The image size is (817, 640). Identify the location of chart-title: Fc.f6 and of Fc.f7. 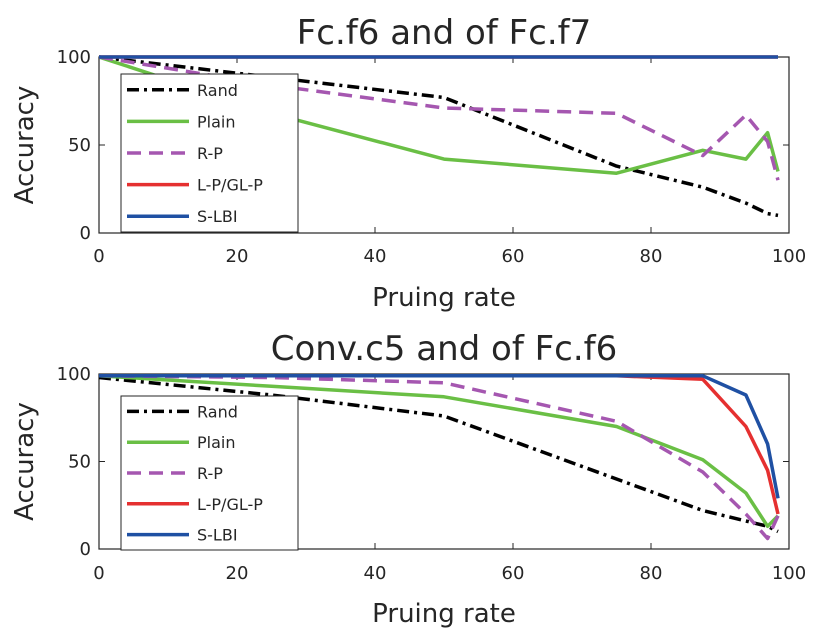
(444, 33).